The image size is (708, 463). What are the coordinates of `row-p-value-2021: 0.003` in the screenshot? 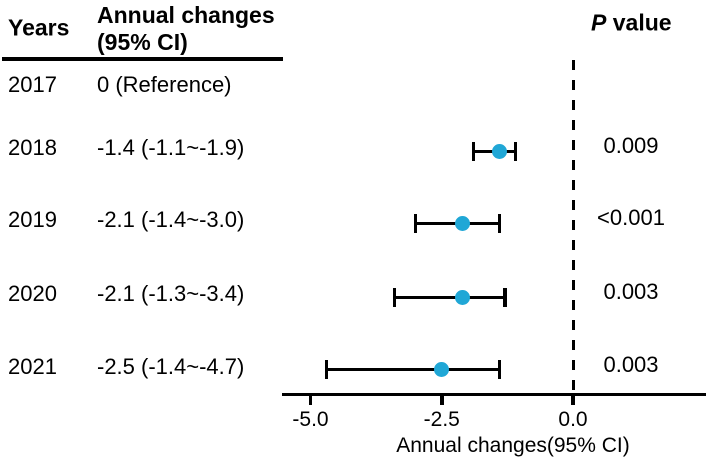 It's located at (631, 364).